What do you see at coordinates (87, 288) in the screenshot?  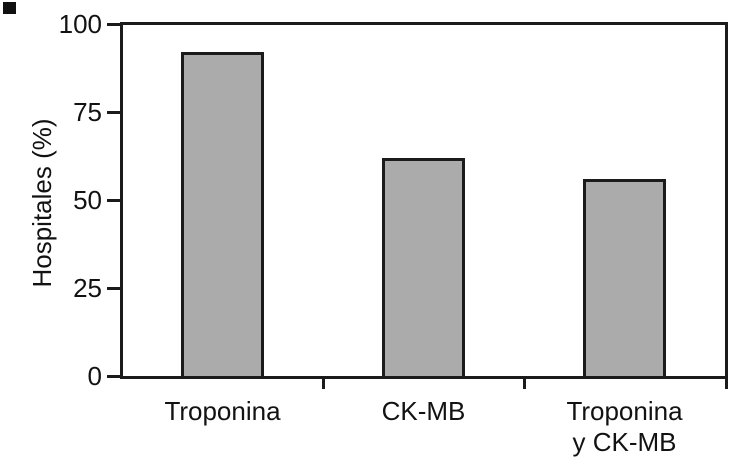 I see `y-tick-label-25: 25` at bounding box center [87, 288].